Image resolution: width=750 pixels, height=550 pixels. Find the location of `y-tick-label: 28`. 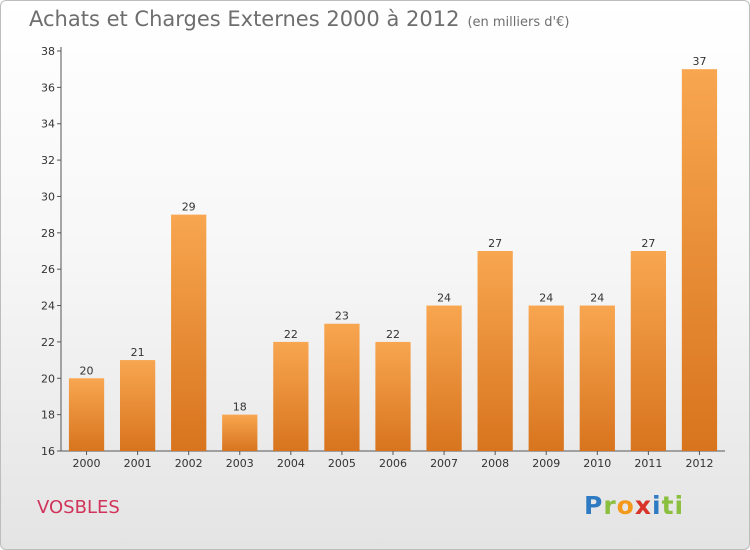

y-tick-label: 28 is located at coordinates (48, 233).